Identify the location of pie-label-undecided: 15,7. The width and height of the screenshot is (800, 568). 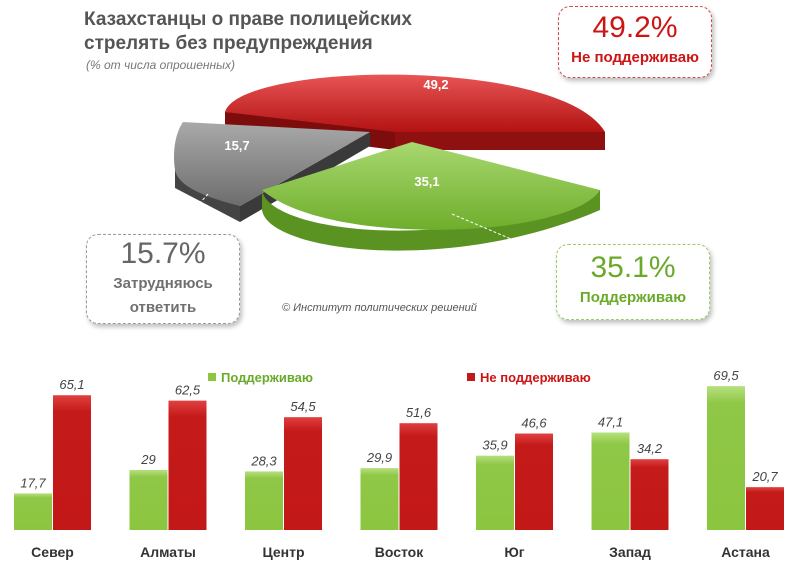
(236, 145).